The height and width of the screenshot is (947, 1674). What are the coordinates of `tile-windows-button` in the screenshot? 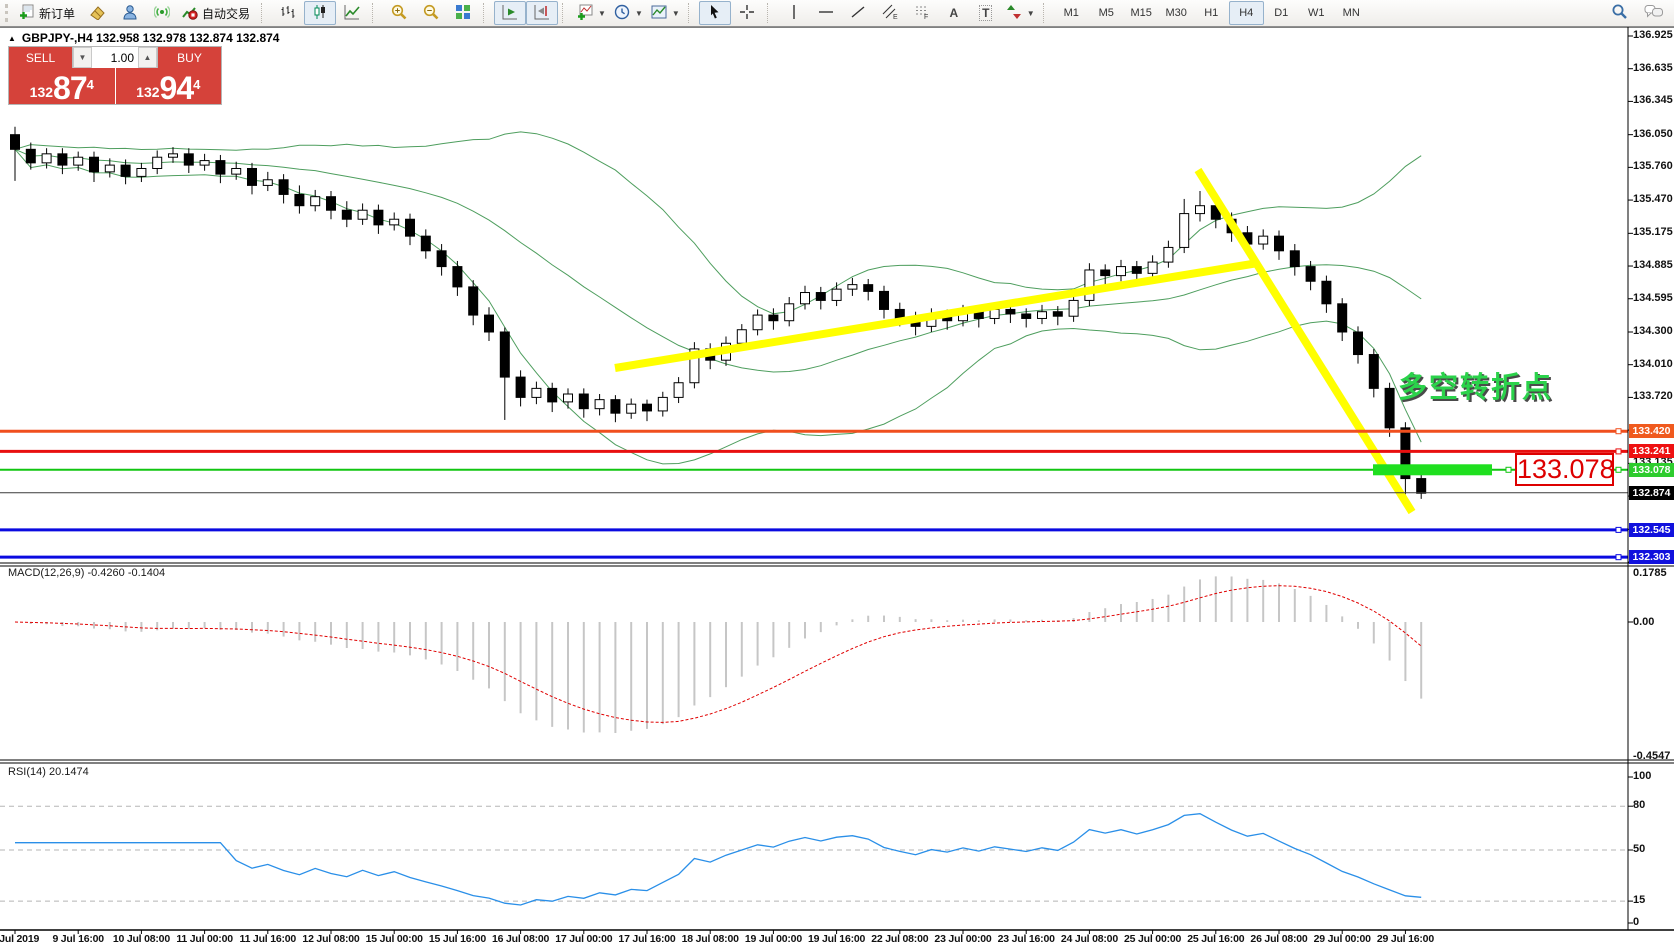 It's located at (463, 13).